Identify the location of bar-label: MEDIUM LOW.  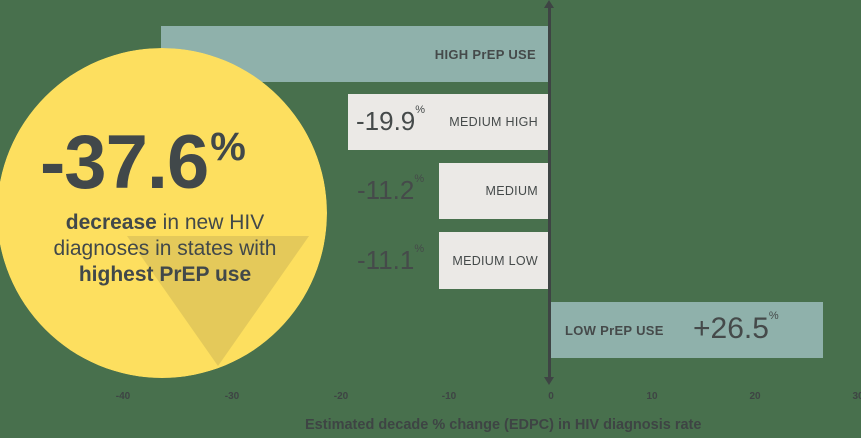
(495, 260).